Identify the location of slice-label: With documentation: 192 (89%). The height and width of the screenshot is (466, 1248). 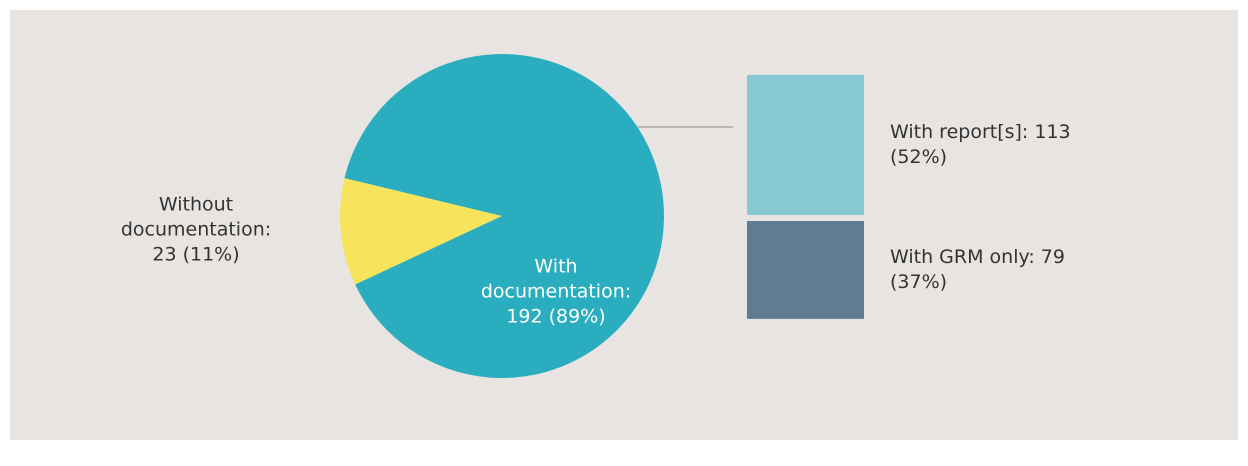
(556, 291).